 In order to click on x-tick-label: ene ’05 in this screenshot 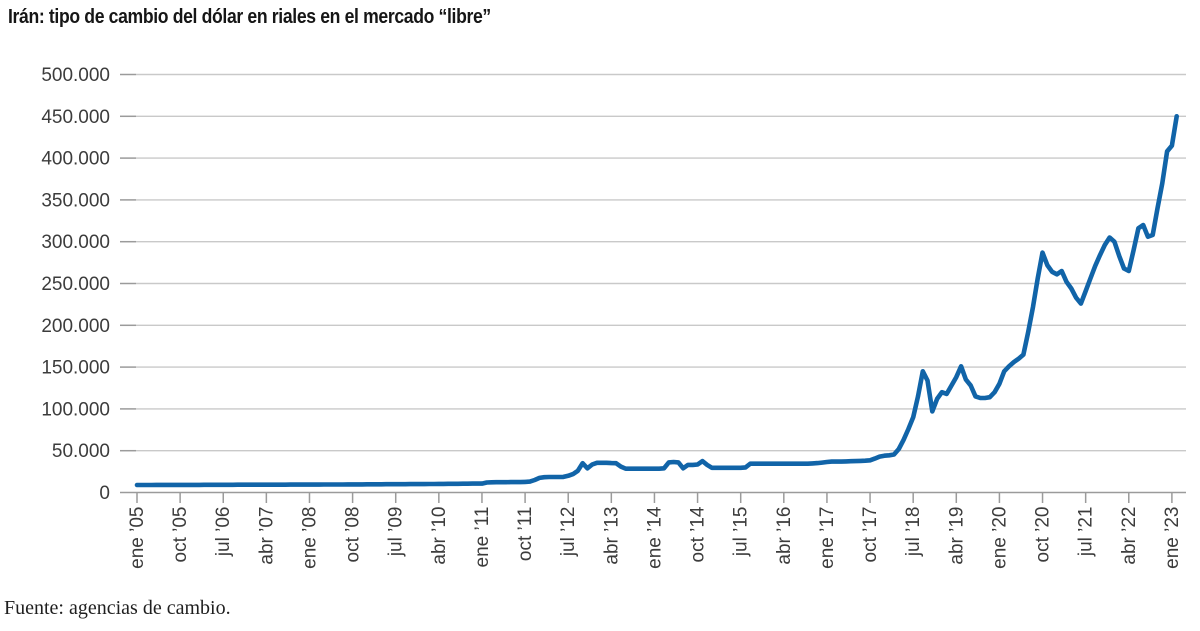, I will do `click(137, 538)`.